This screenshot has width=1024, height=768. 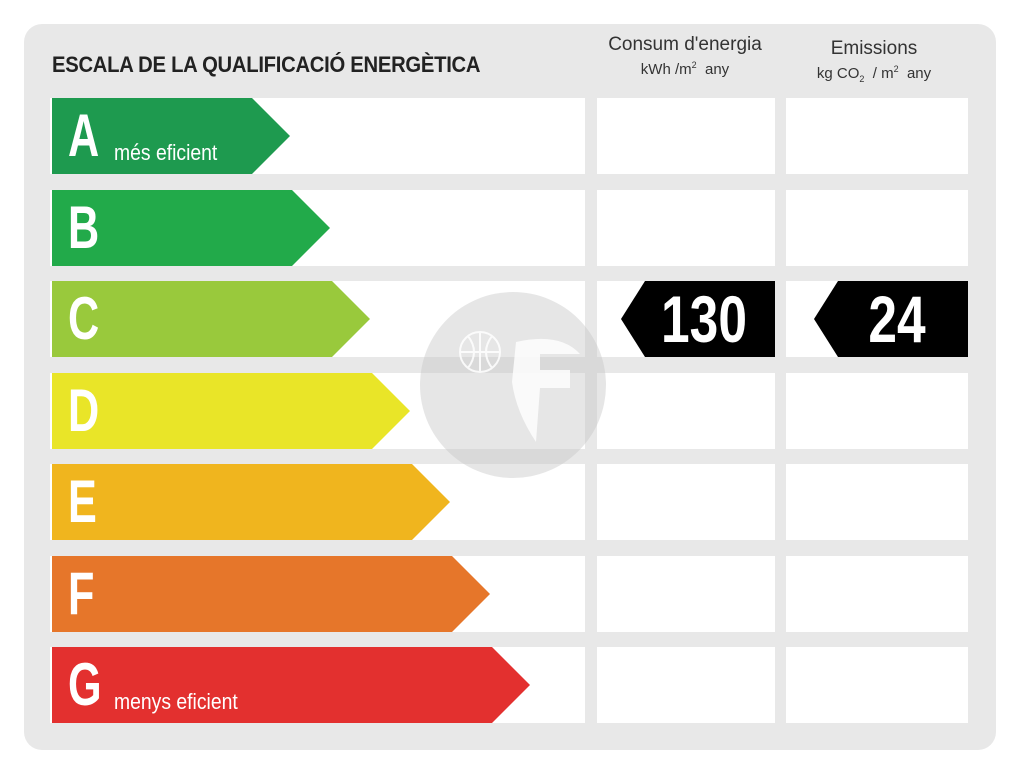 I want to click on energy-column-label: Consum d'energia, so click(x=685, y=44).